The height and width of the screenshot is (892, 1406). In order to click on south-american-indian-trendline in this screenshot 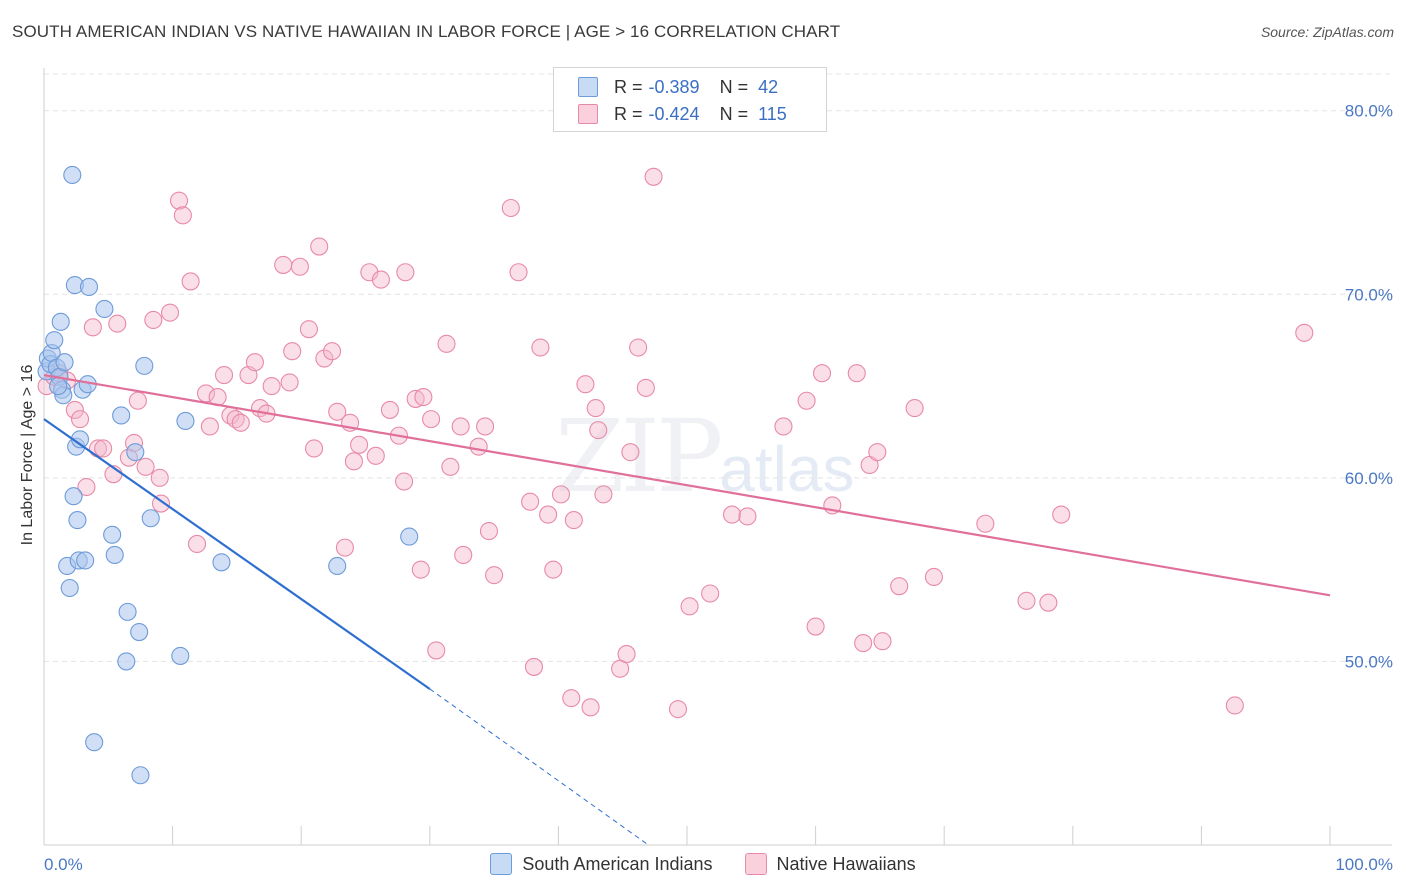, I will do `click(237, 554)`.